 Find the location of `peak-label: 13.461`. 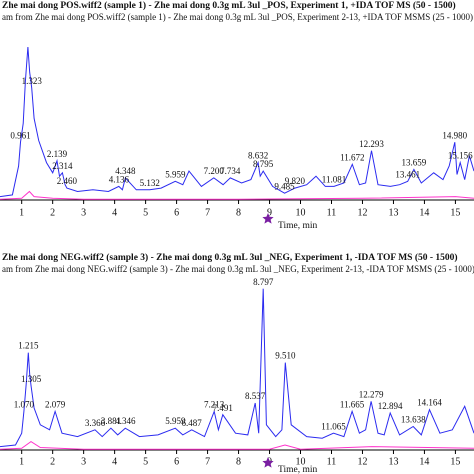

peak-label: 13.461 is located at coordinates (407, 174).